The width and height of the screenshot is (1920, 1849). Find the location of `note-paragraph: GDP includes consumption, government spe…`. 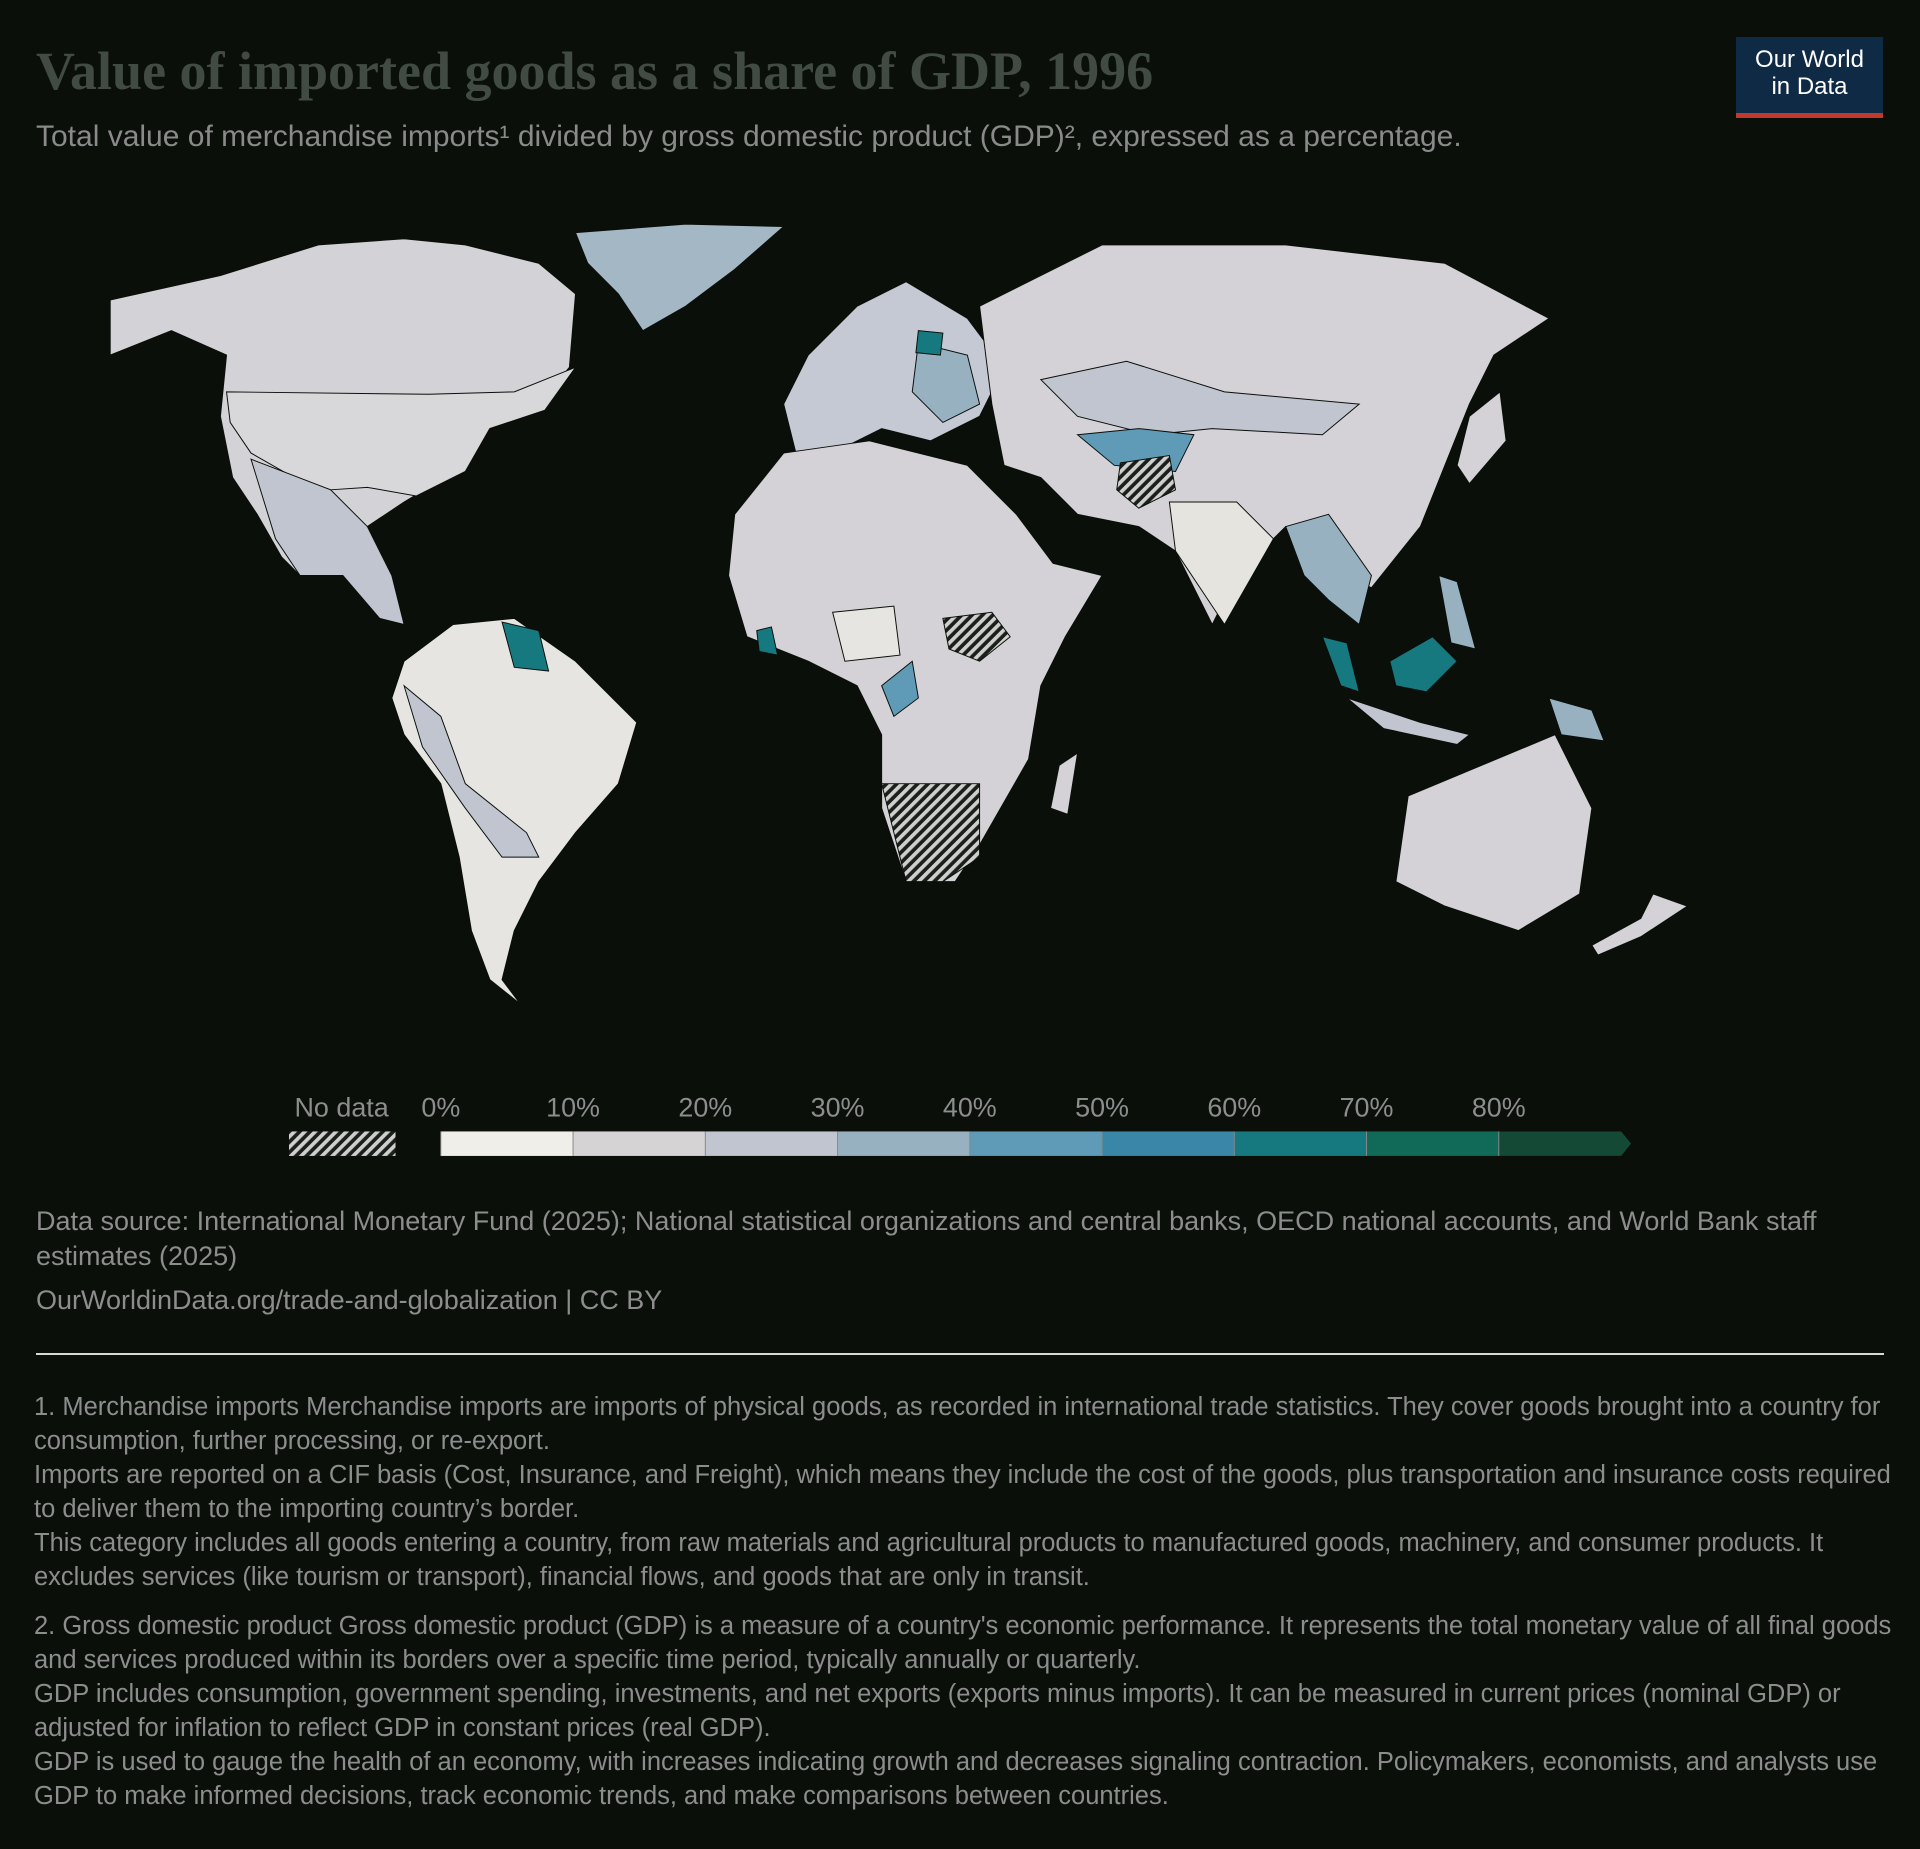

note-paragraph: GDP includes consumption, government spe… is located at coordinates (937, 1711).